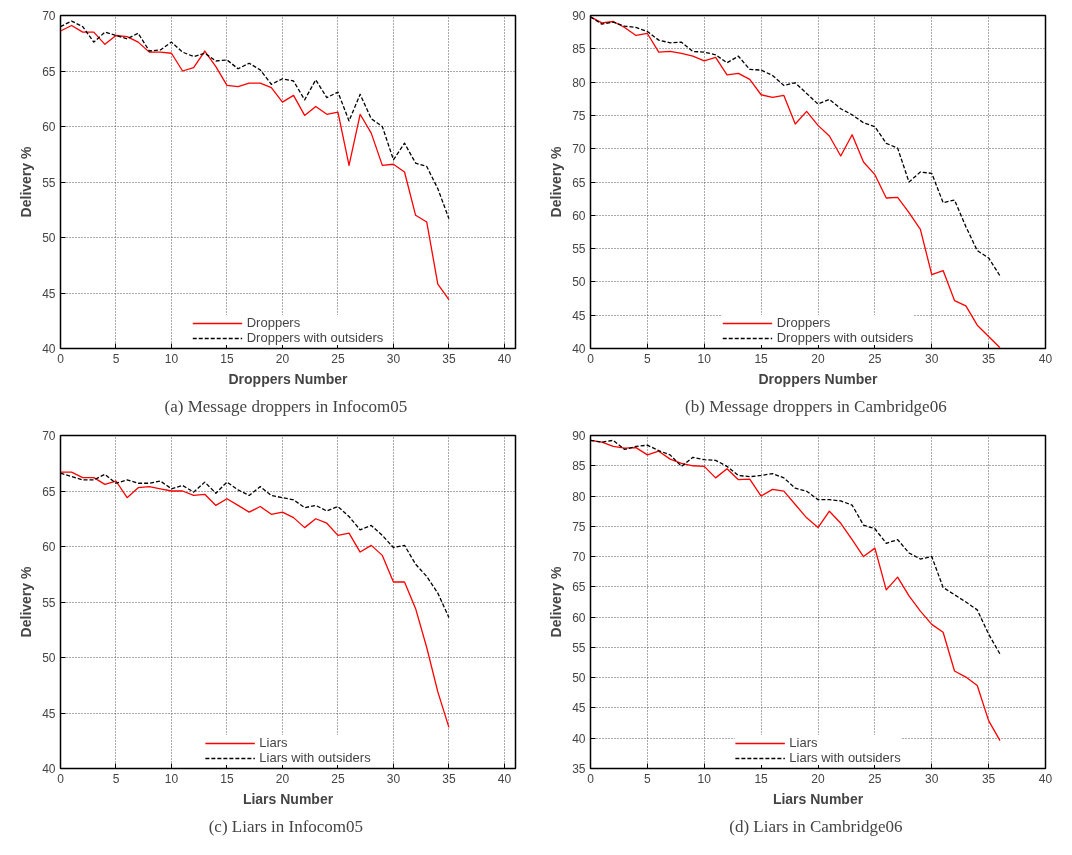 The width and height of the screenshot is (1072, 855). I want to click on text: (a) Message droppers in Infocom05, so click(286, 406).